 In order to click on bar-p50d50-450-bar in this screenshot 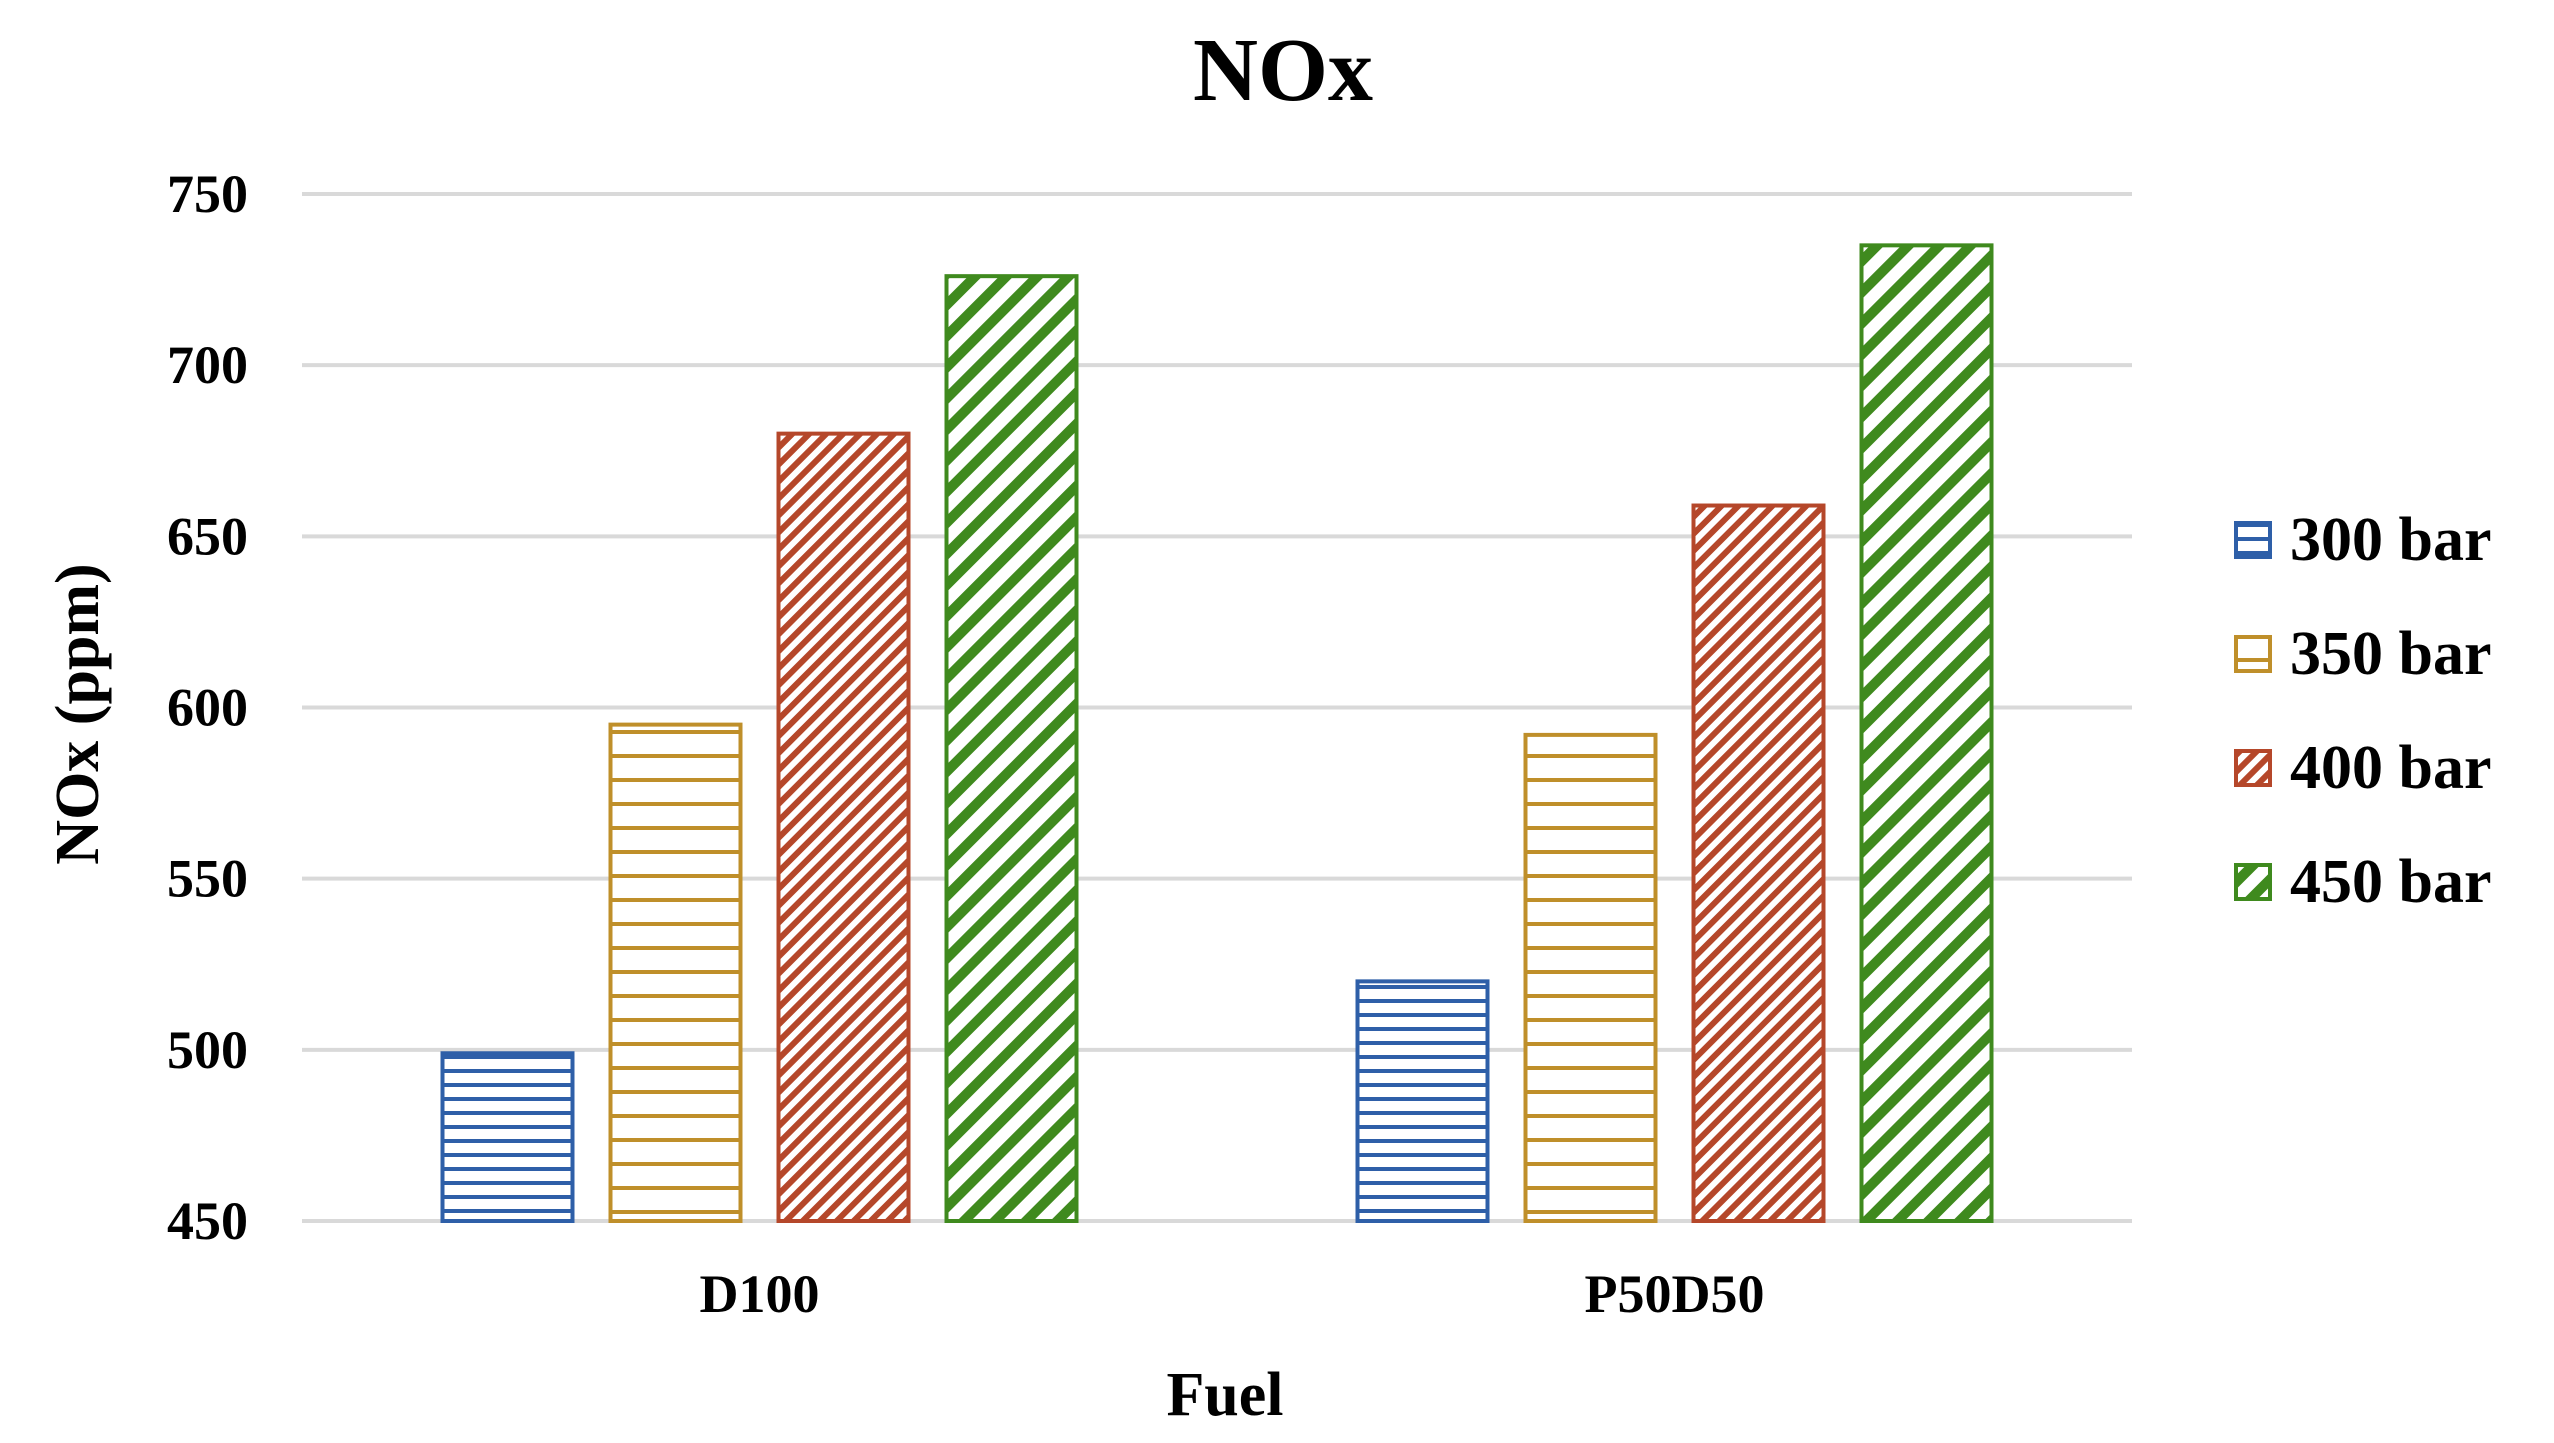, I will do `click(1926, 733)`.